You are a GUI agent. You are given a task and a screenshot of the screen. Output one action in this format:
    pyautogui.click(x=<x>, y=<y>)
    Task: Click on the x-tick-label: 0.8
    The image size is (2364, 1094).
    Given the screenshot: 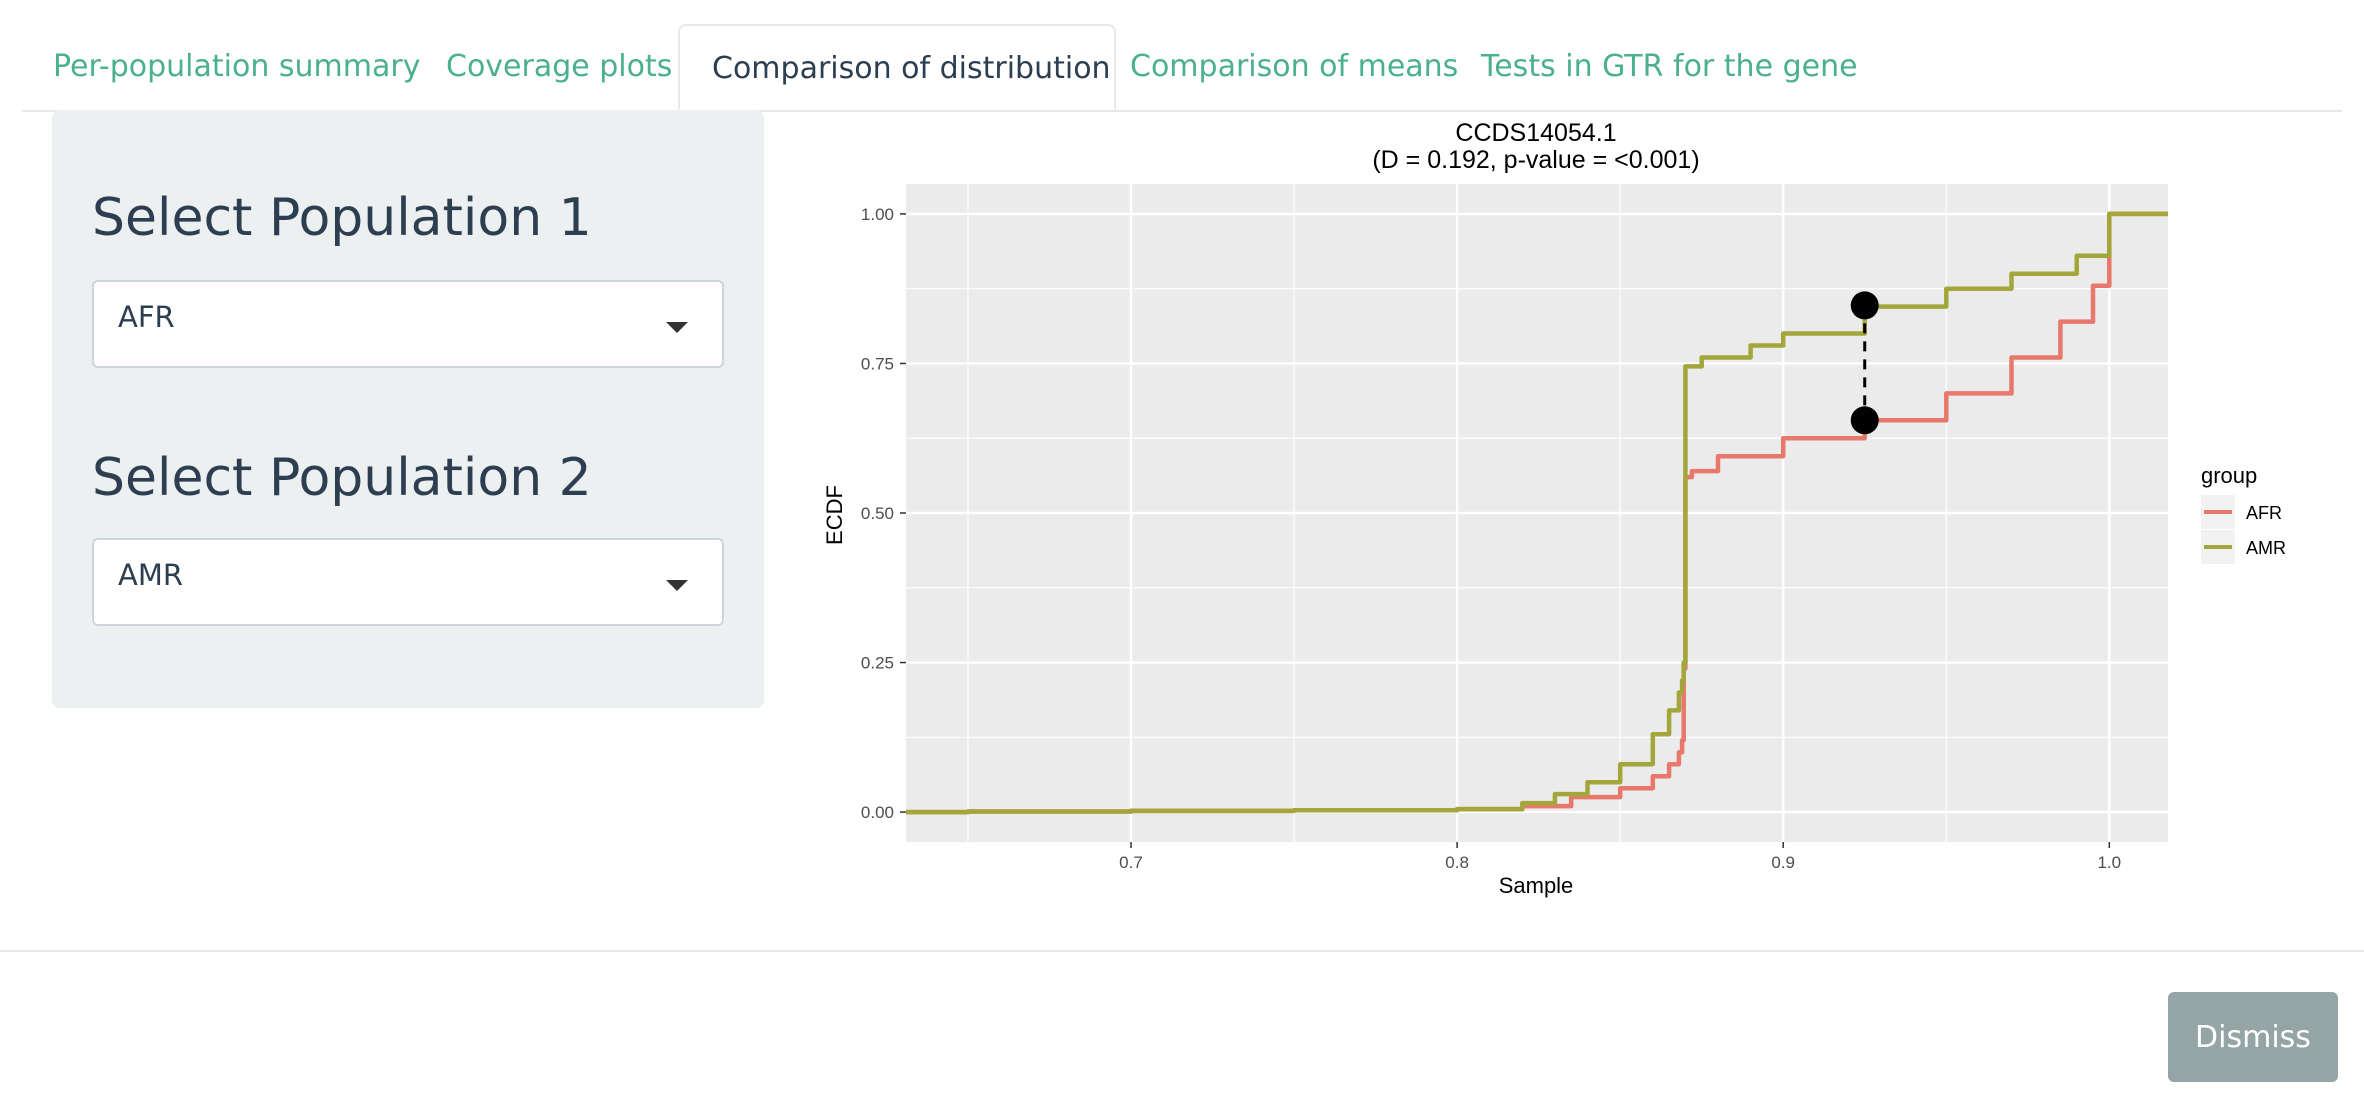 What is the action you would take?
    pyautogui.click(x=1457, y=862)
    